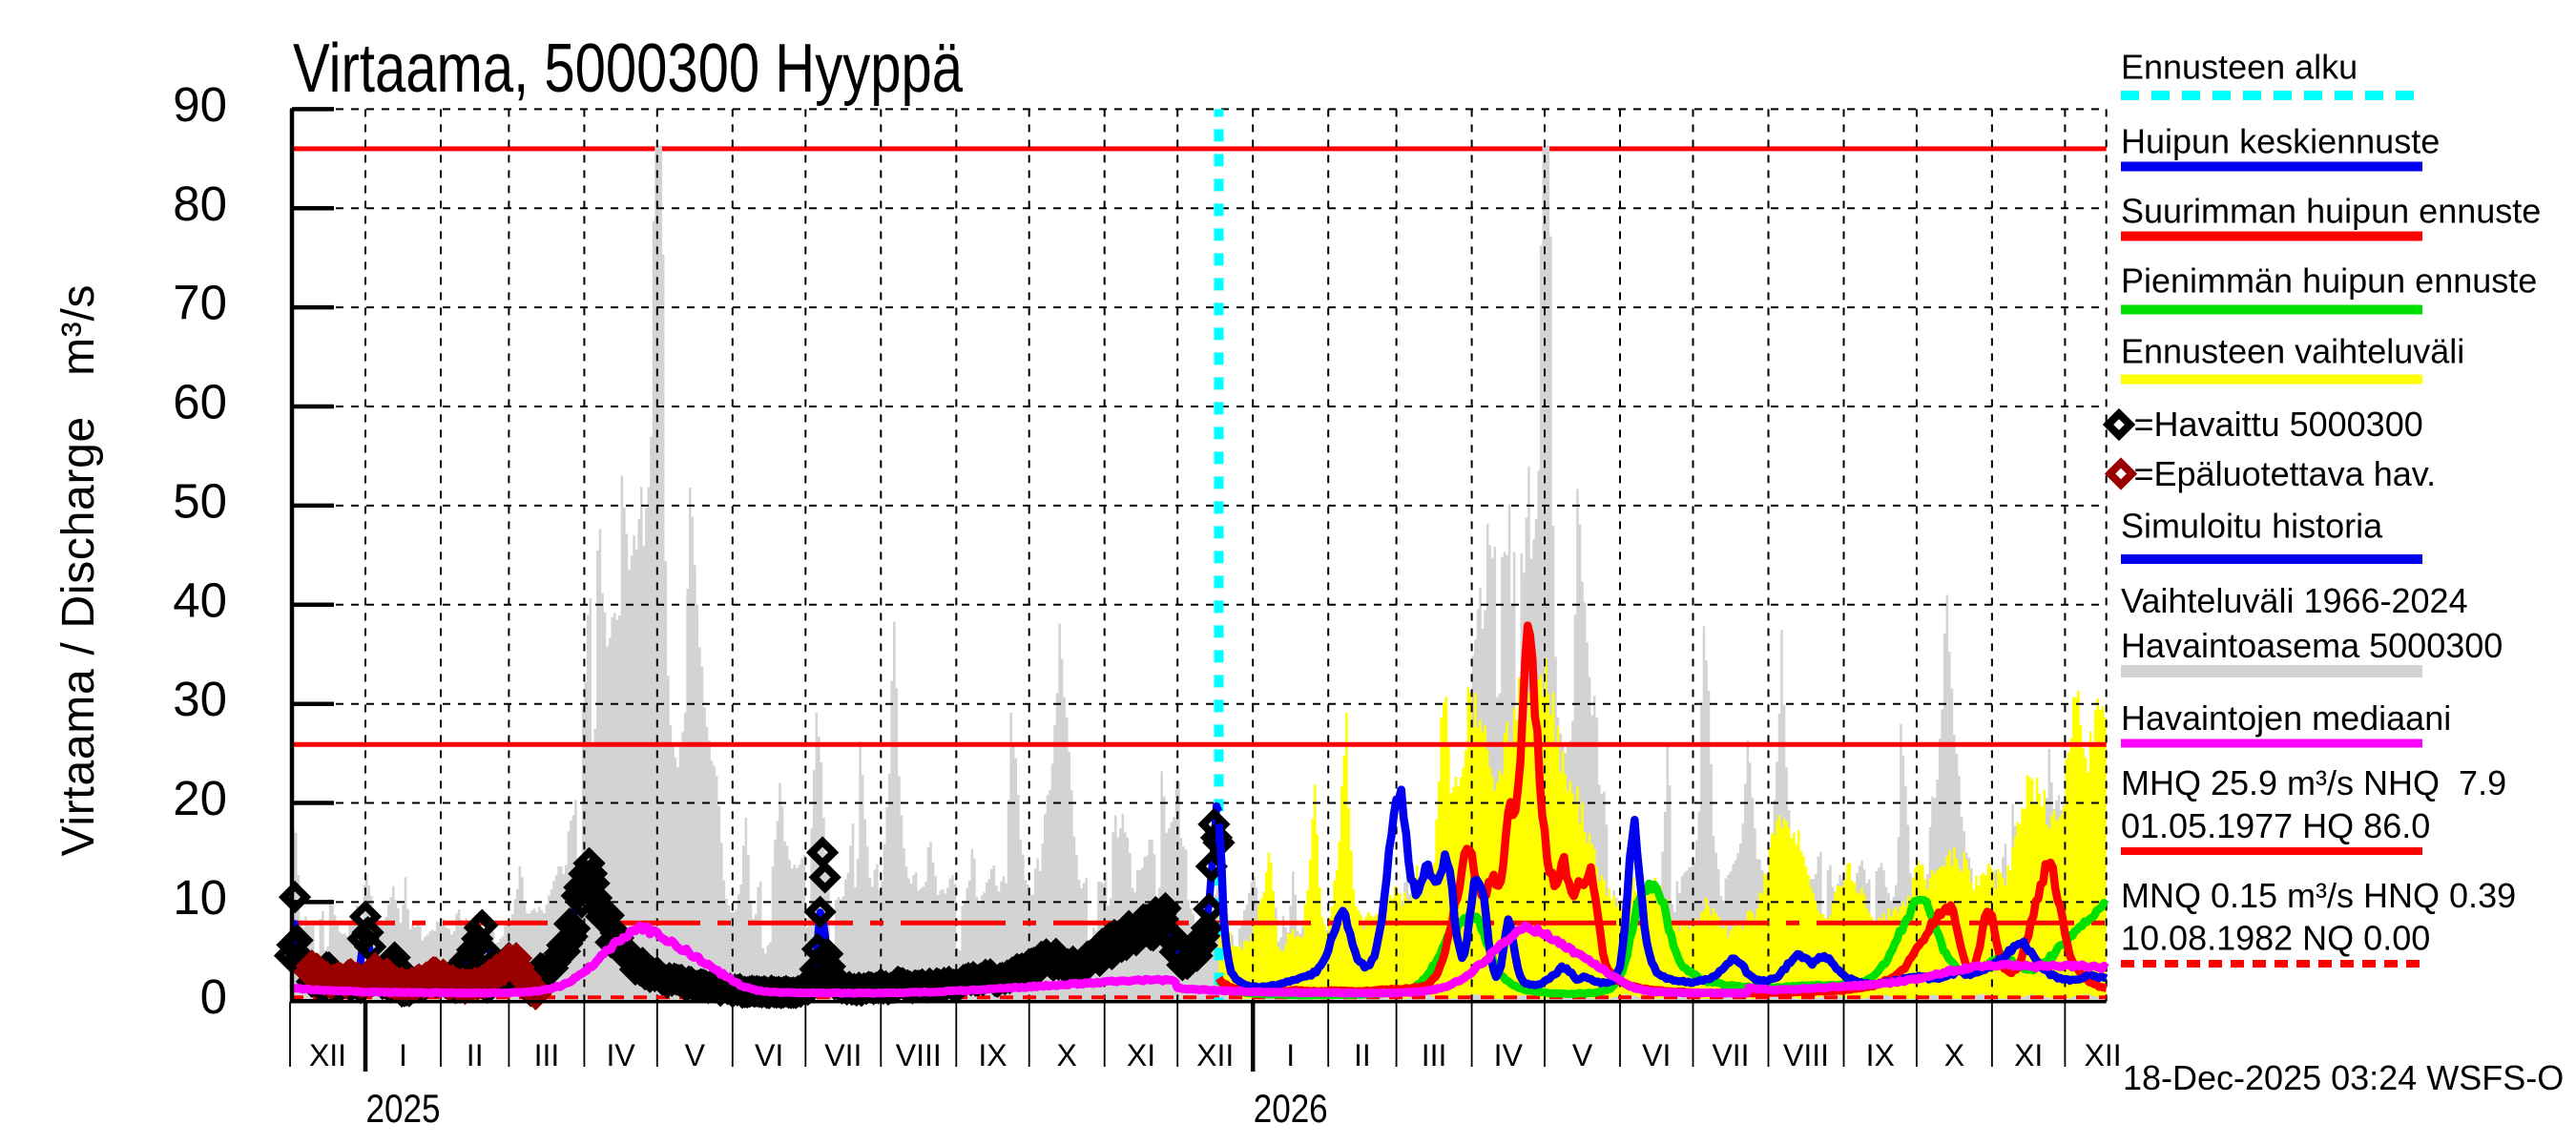 The width and height of the screenshot is (2576, 1145). Describe the element at coordinates (2313, 782) in the screenshot. I see `svg-text: MHQ 25.9 m³/s NHQ 7.9` at that location.